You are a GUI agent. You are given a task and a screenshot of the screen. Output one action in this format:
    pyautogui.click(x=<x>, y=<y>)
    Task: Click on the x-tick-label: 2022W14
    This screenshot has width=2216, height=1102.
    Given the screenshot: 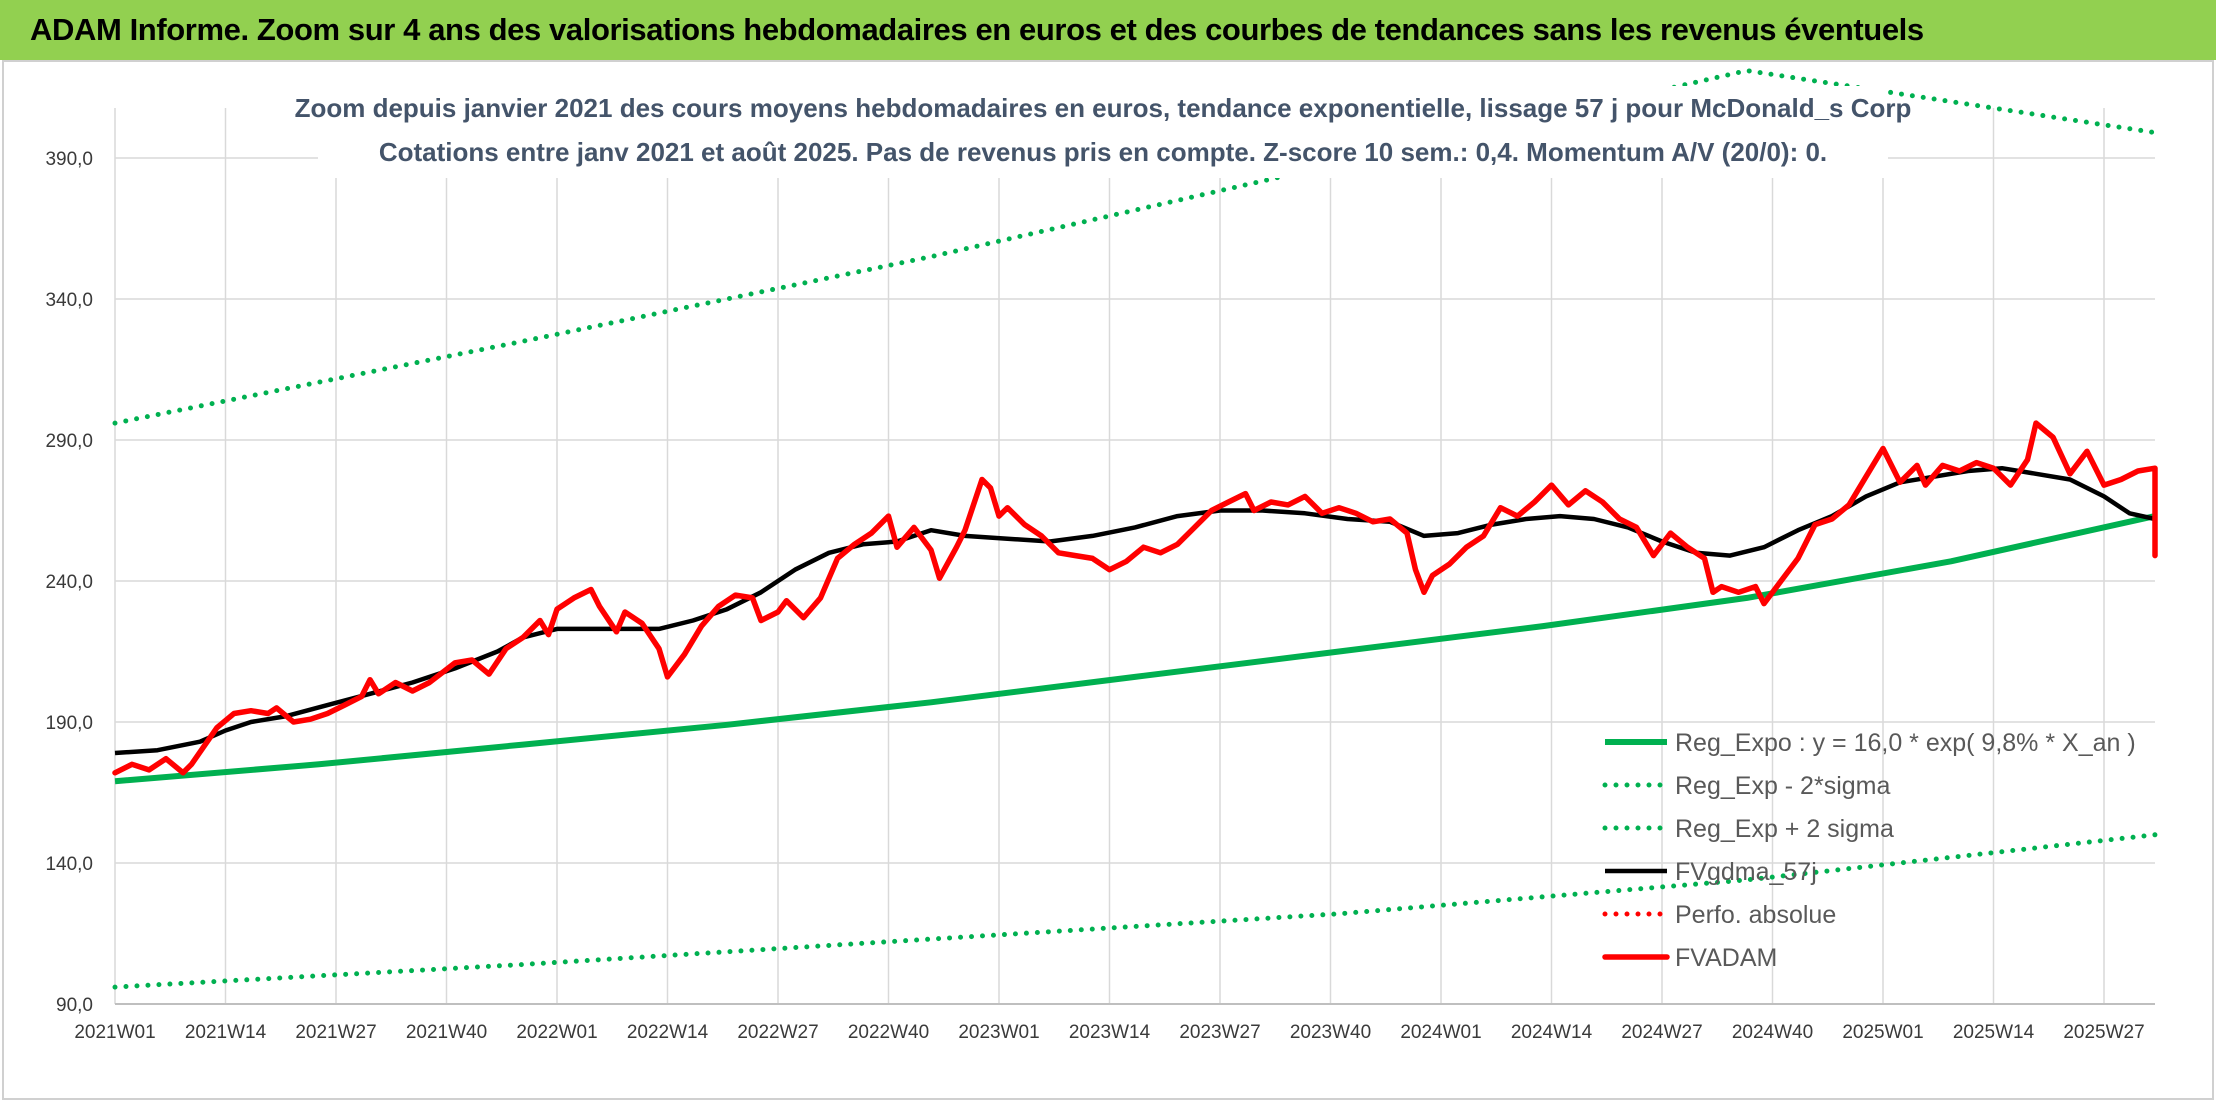 What is the action you would take?
    pyautogui.click(x=668, y=1032)
    